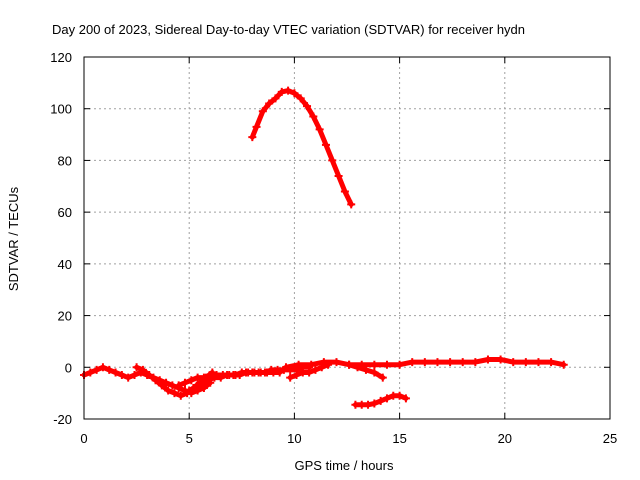 The height and width of the screenshot is (480, 640). I want to click on series-arc-low-e, so click(309, 371).